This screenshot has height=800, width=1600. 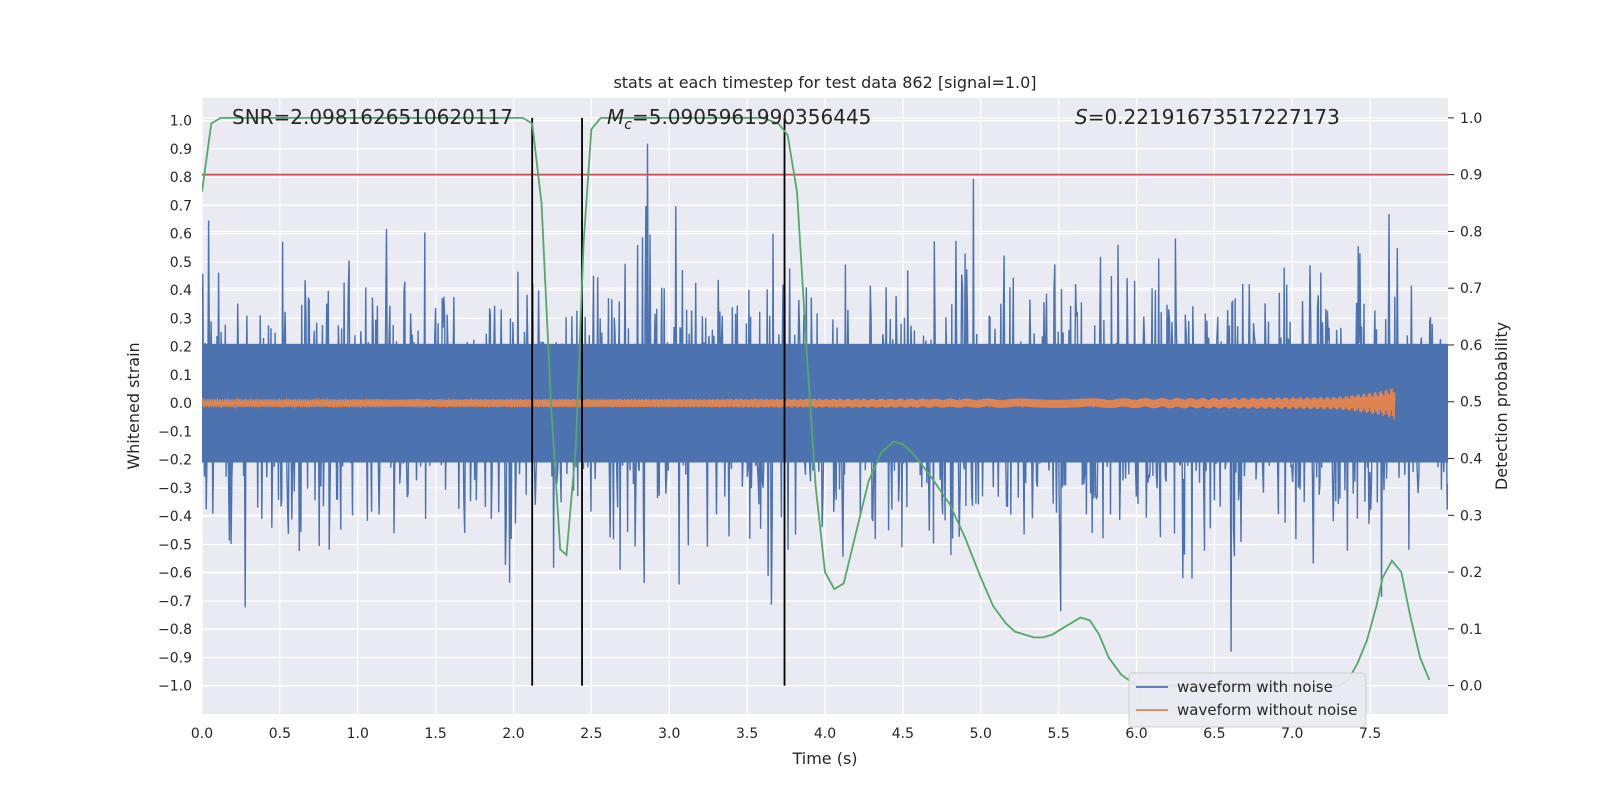 I want to click on x-tick-label: 5.0, so click(x=981, y=734).